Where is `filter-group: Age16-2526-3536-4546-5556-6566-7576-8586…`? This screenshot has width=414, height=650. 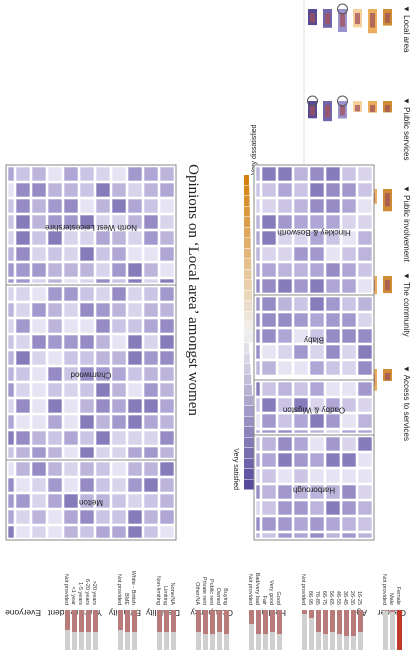
filter-group: Age16-2526-3536-4546-5556-6566-7576-8586… is located at coordinates (333, 612).